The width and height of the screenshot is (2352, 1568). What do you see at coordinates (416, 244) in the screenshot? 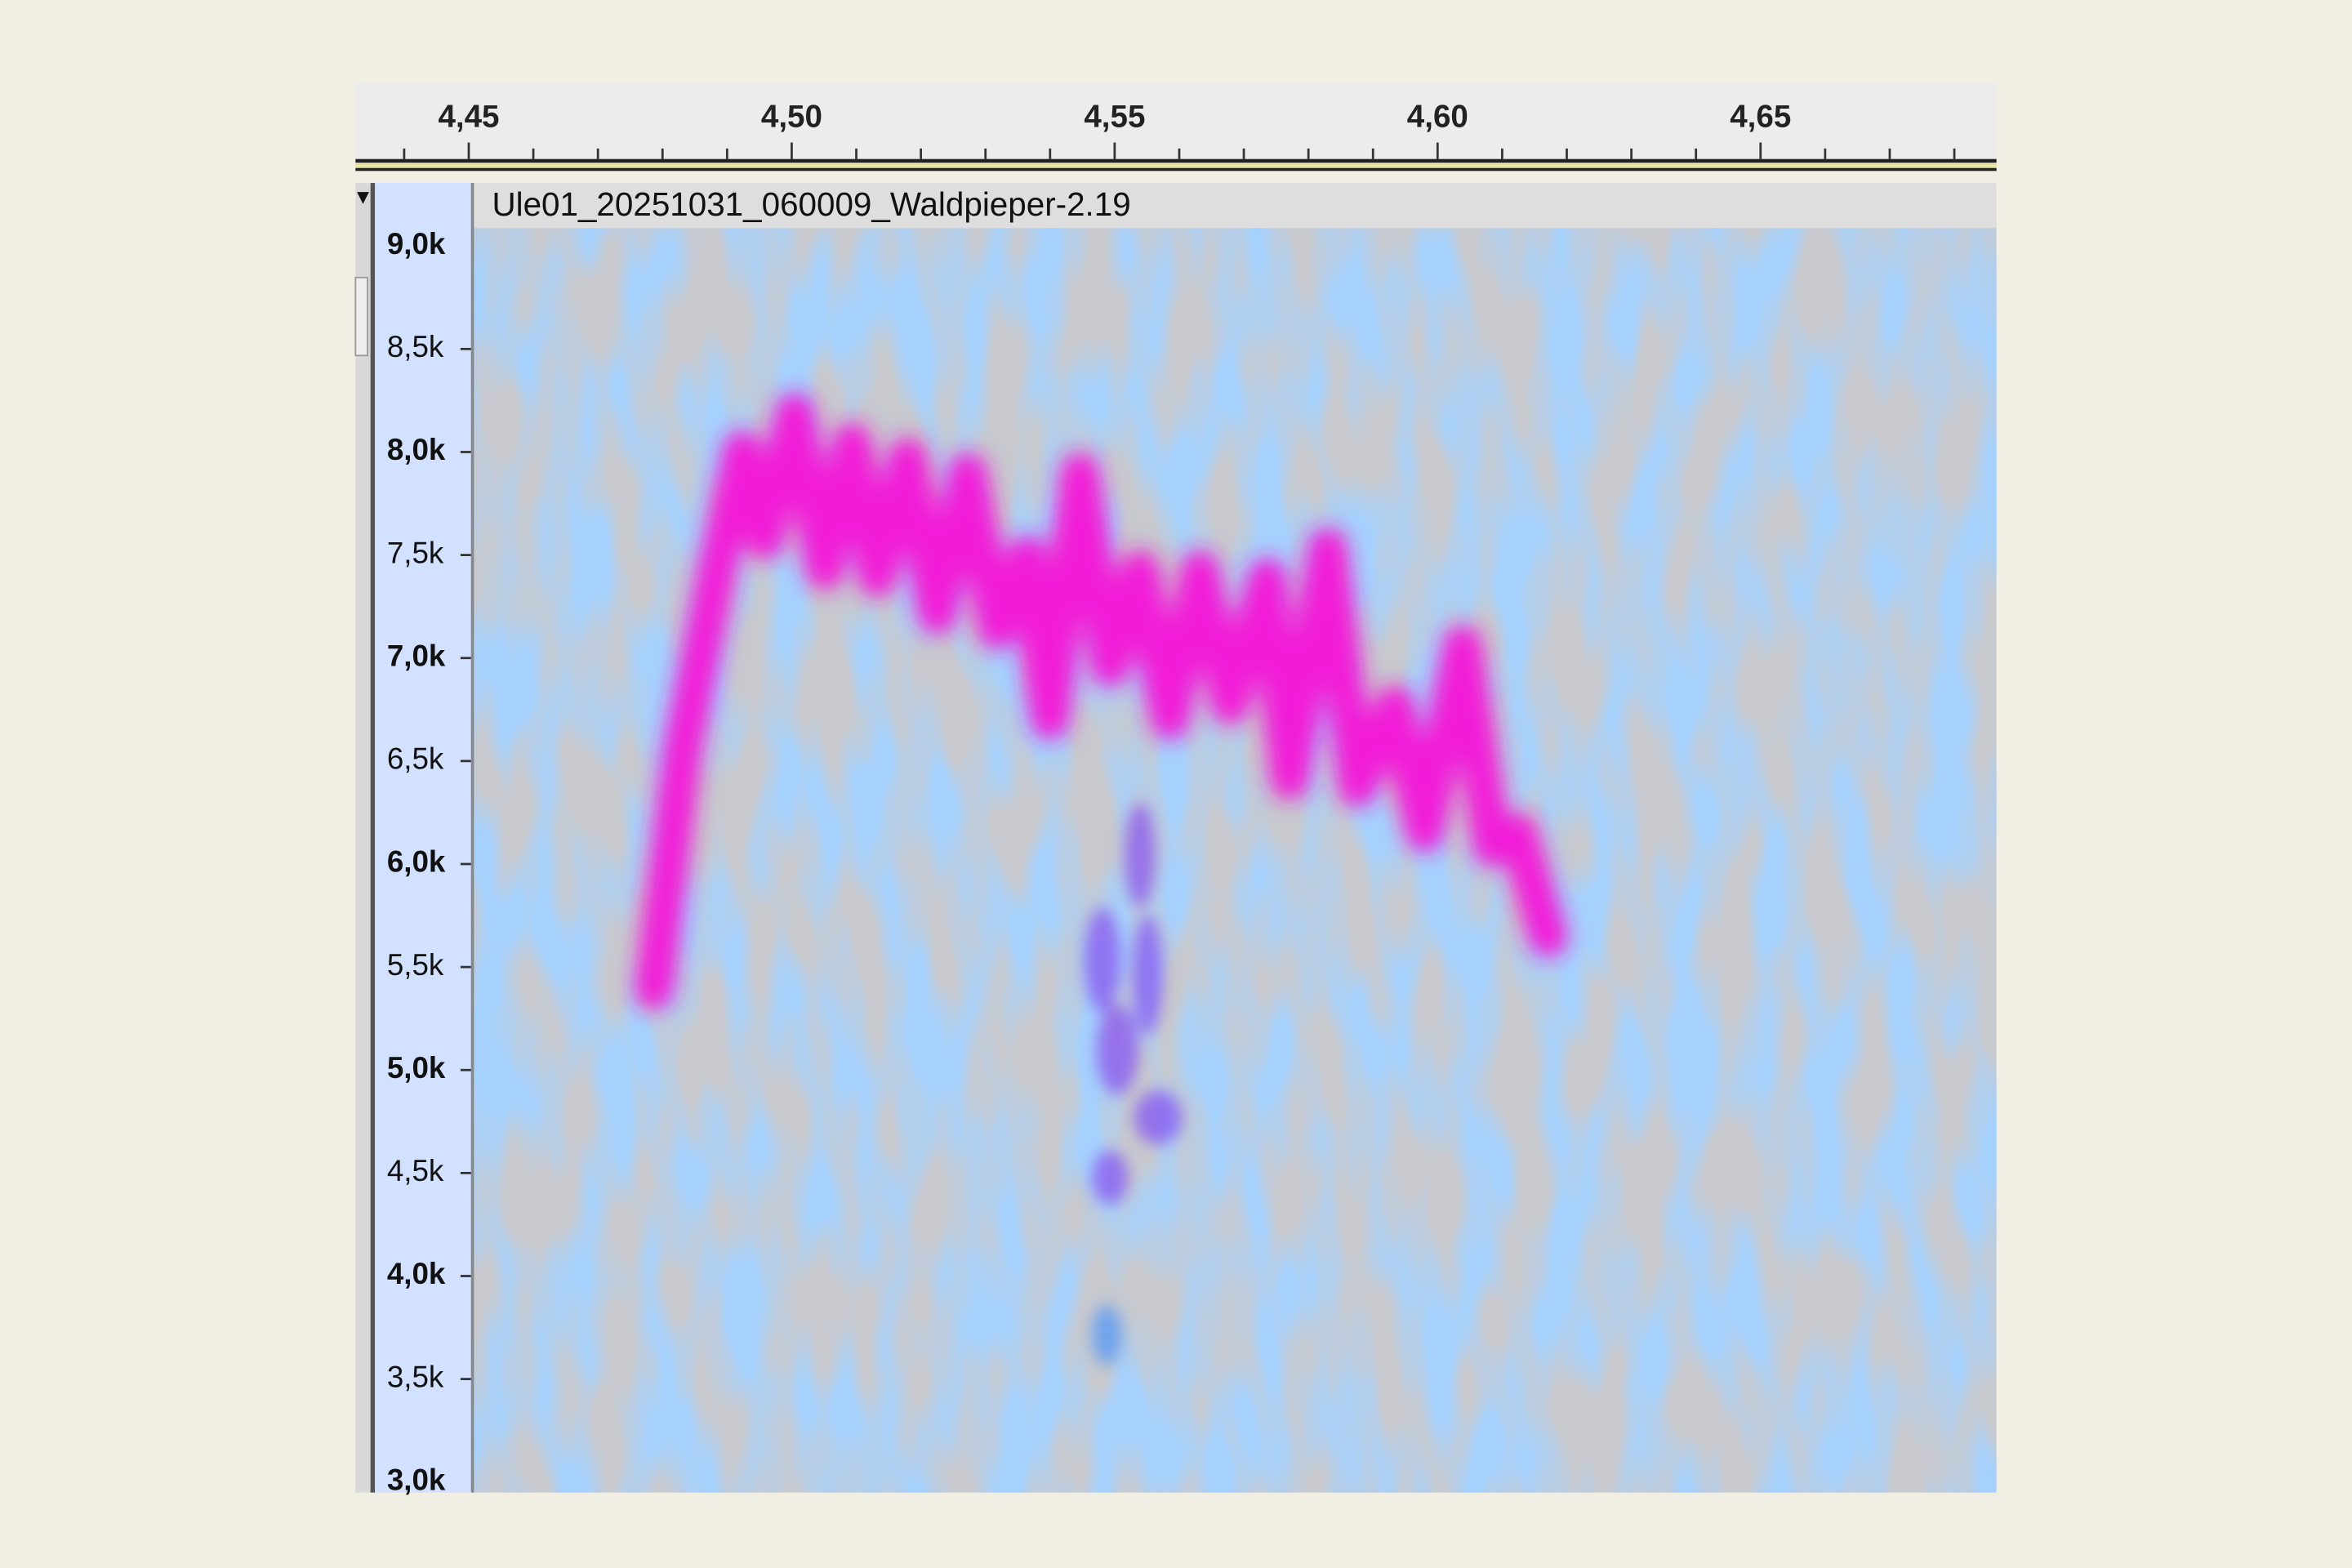
I see `frequency-label: 9,0k` at bounding box center [416, 244].